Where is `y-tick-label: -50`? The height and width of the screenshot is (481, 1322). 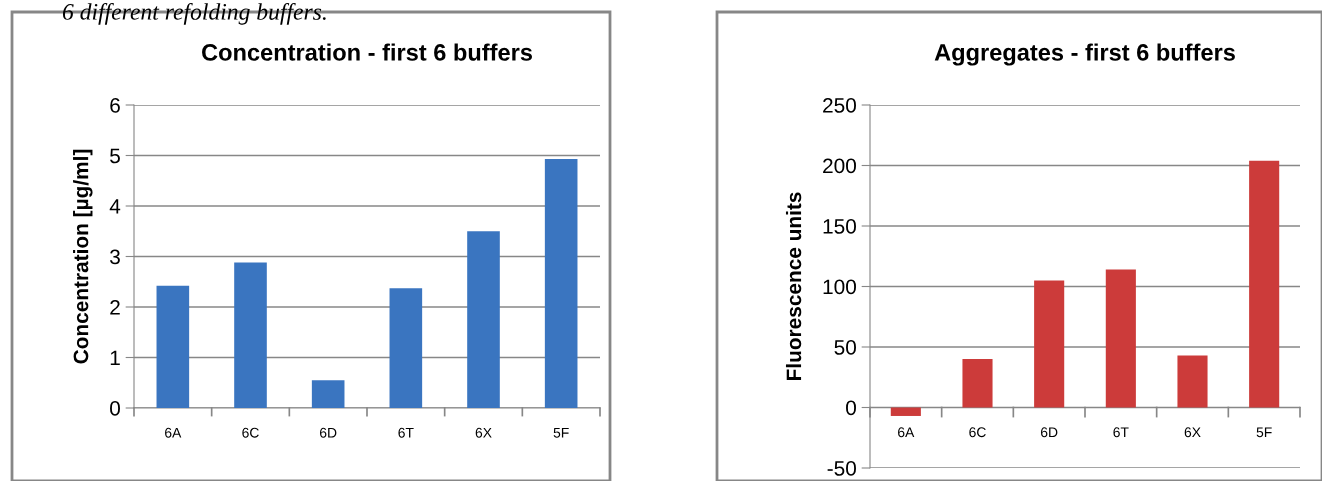
y-tick-label: -50 is located at coordinates (841, 468).